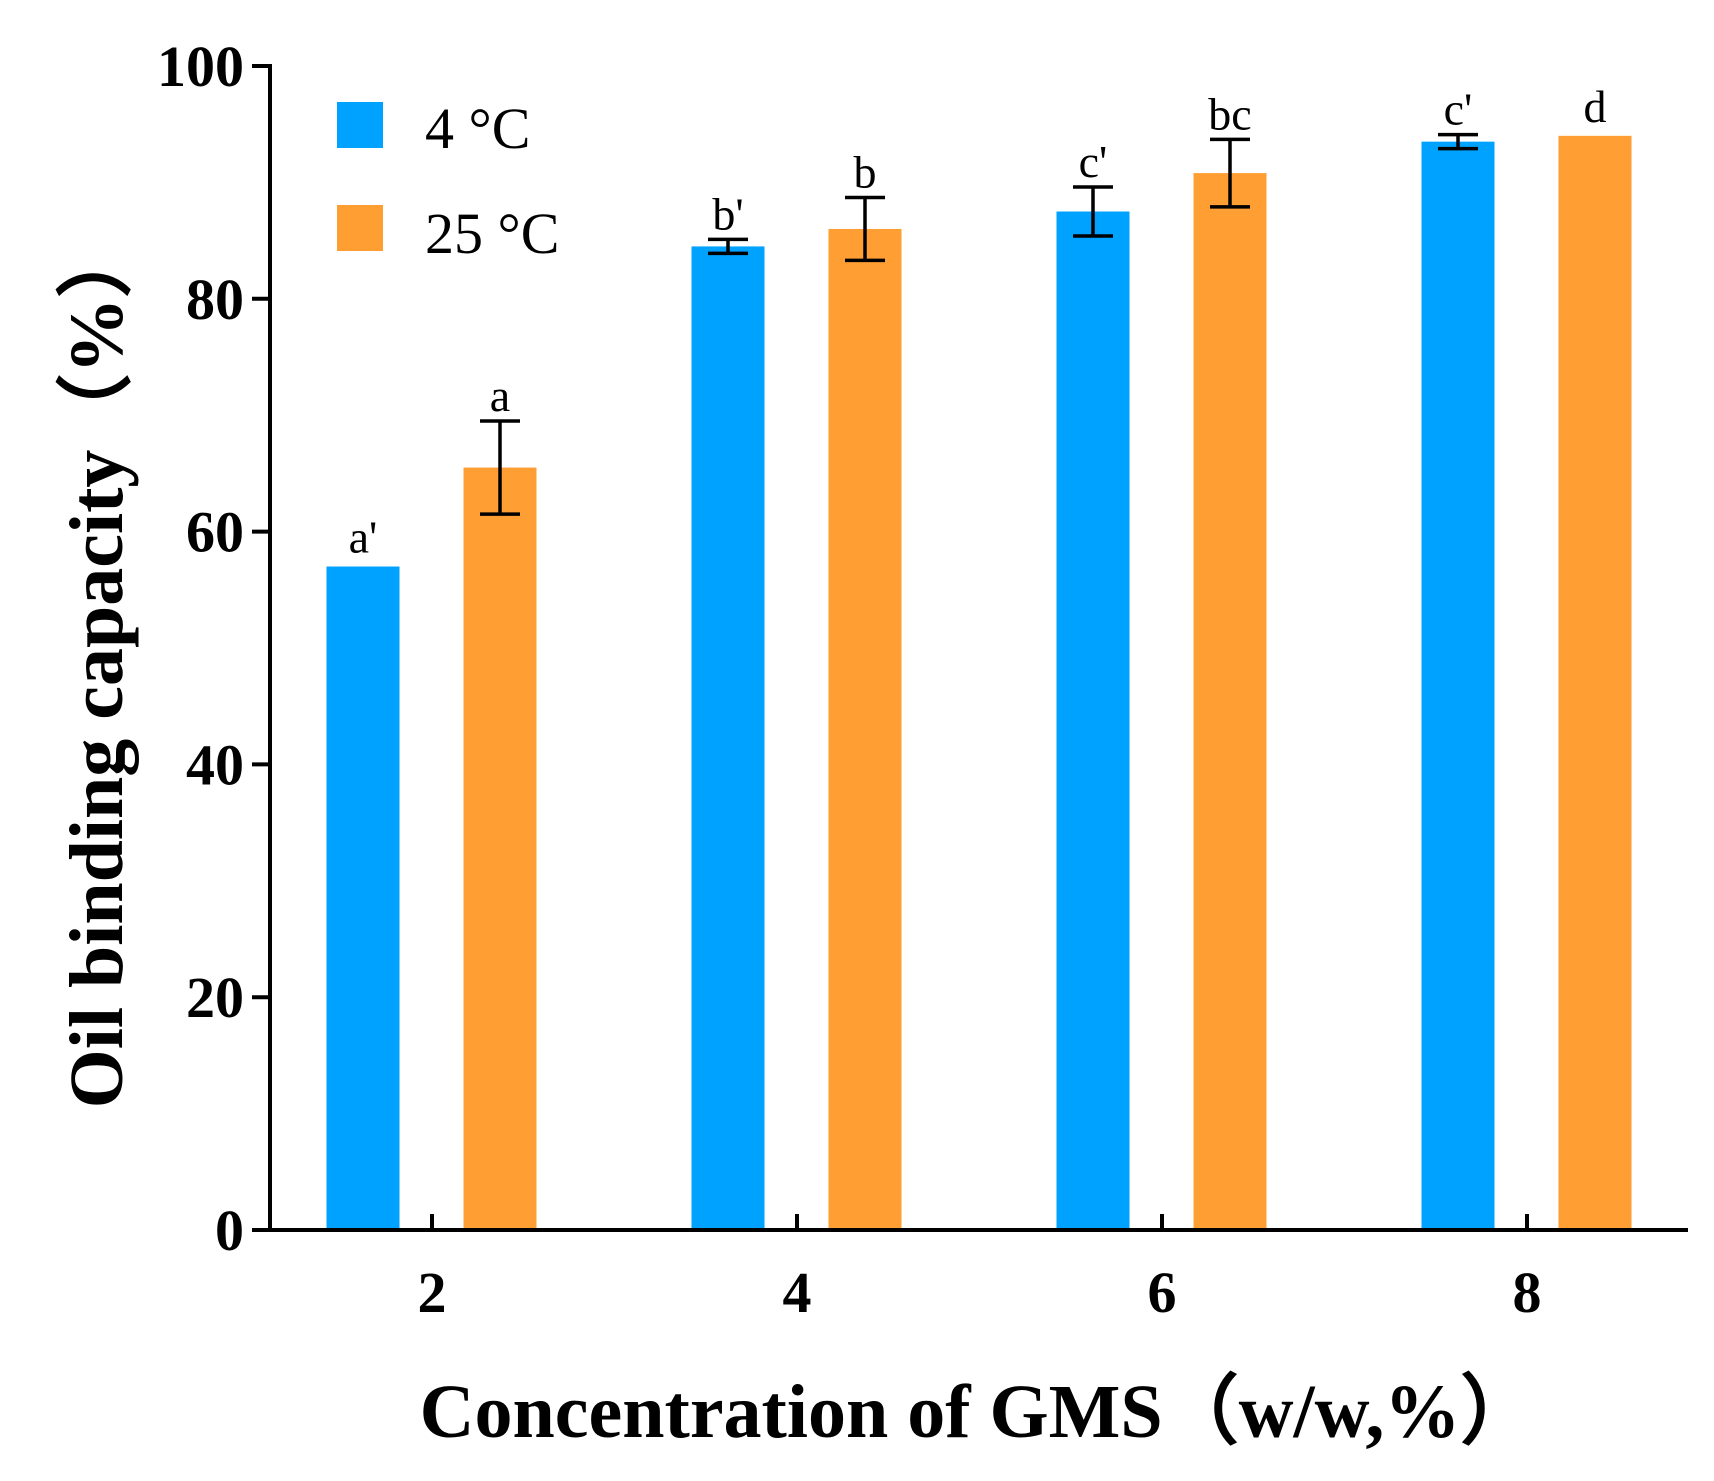 This screenshot has height=1481, width=1714. Describe the element at coordinates (865, 172) in the screenshot. I see `significance-label: b` at that location.